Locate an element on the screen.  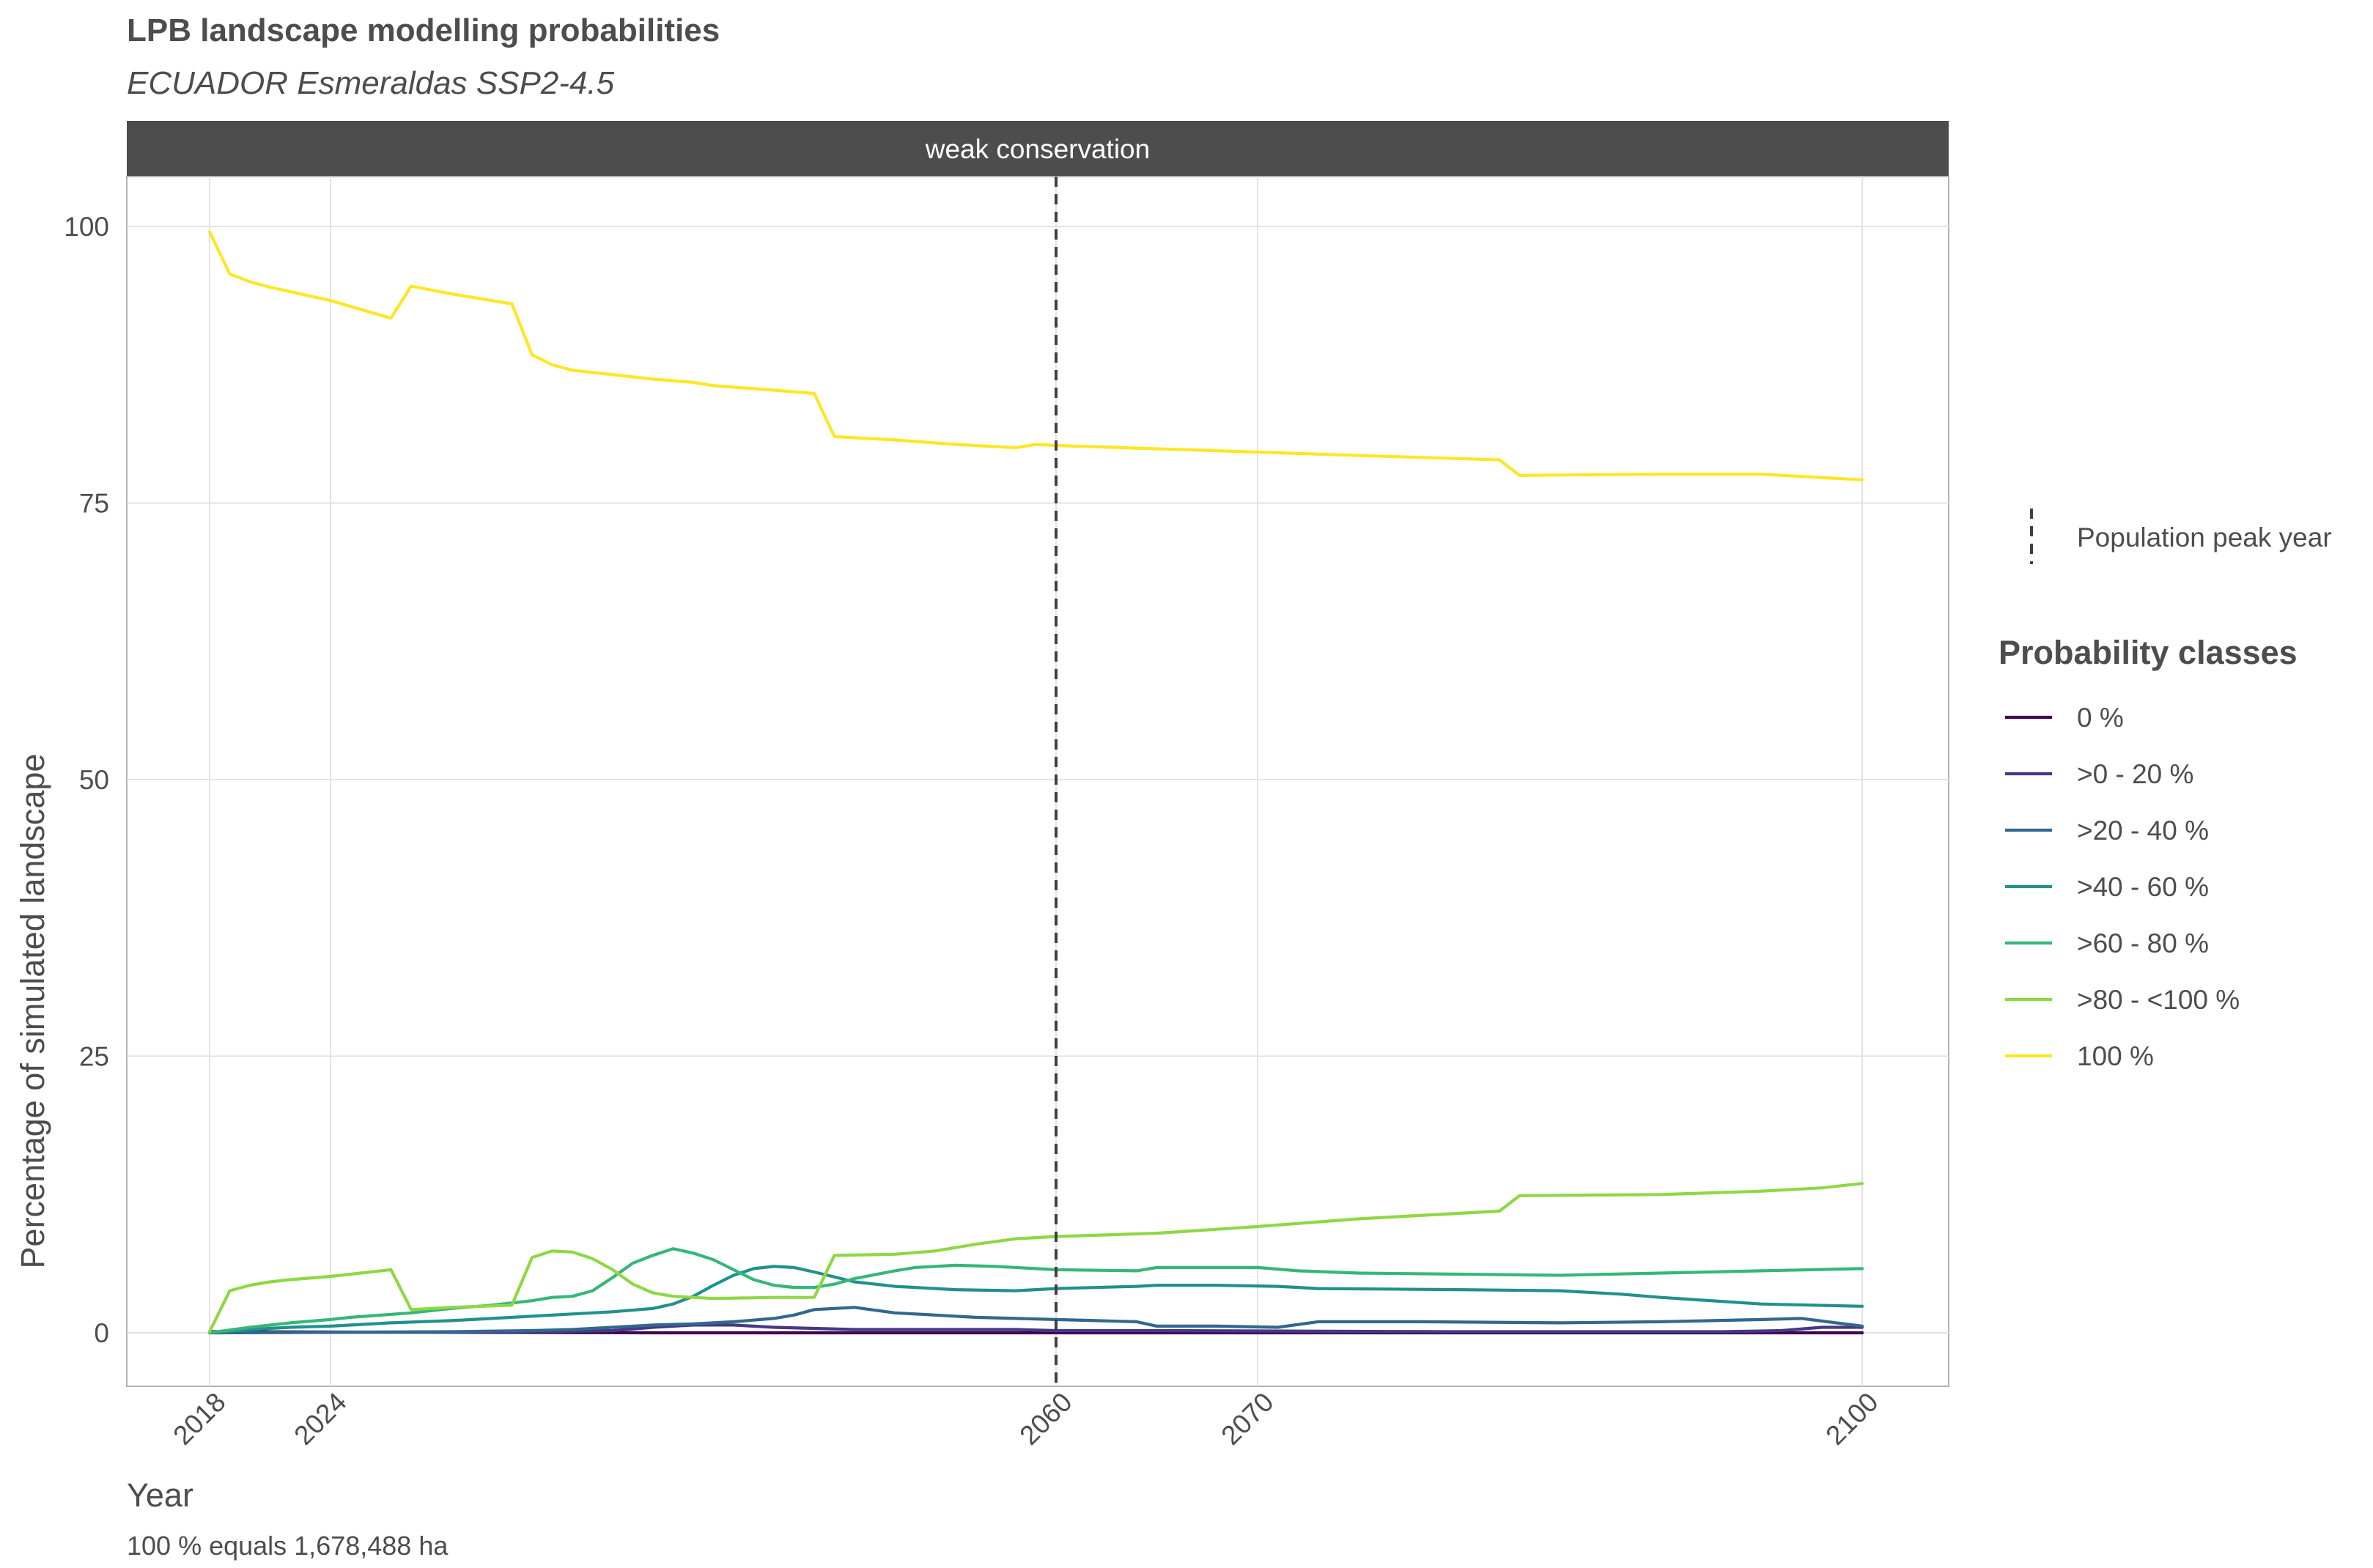
legend-item: 0 % is located at coordinates (2064, 718).